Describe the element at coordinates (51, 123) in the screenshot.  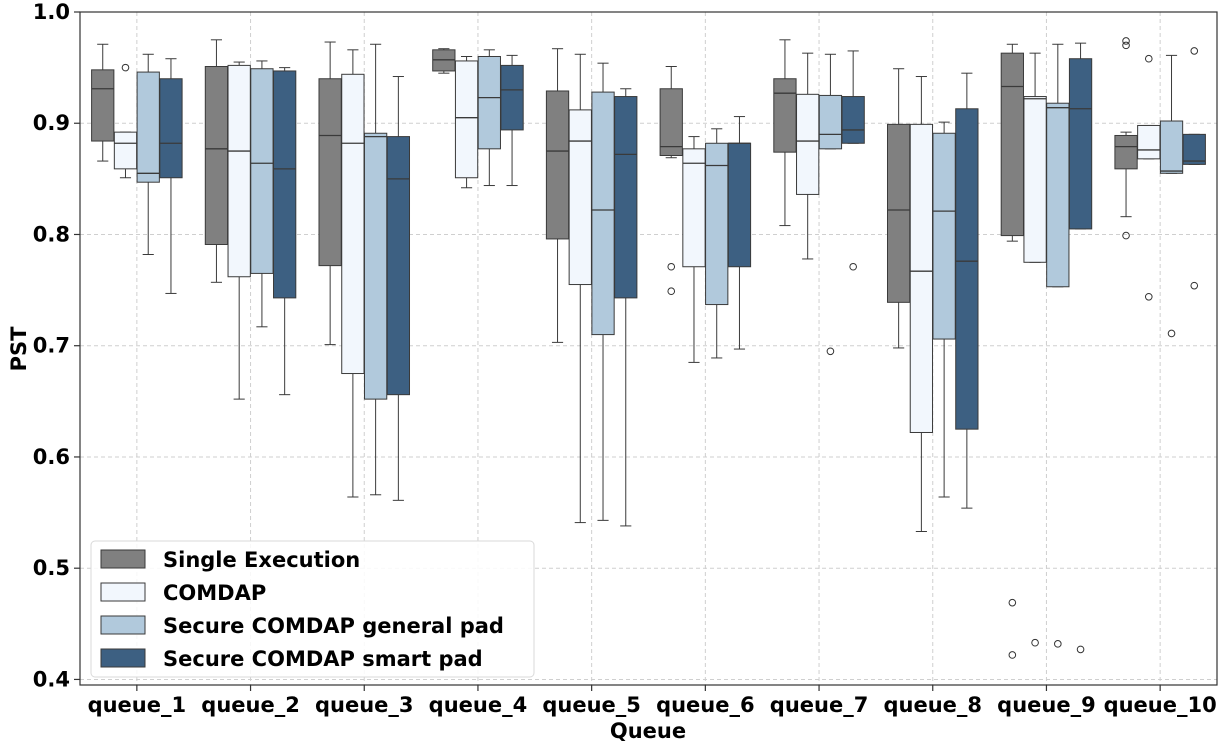
I see `y-tick-label: 0.9` at that location.